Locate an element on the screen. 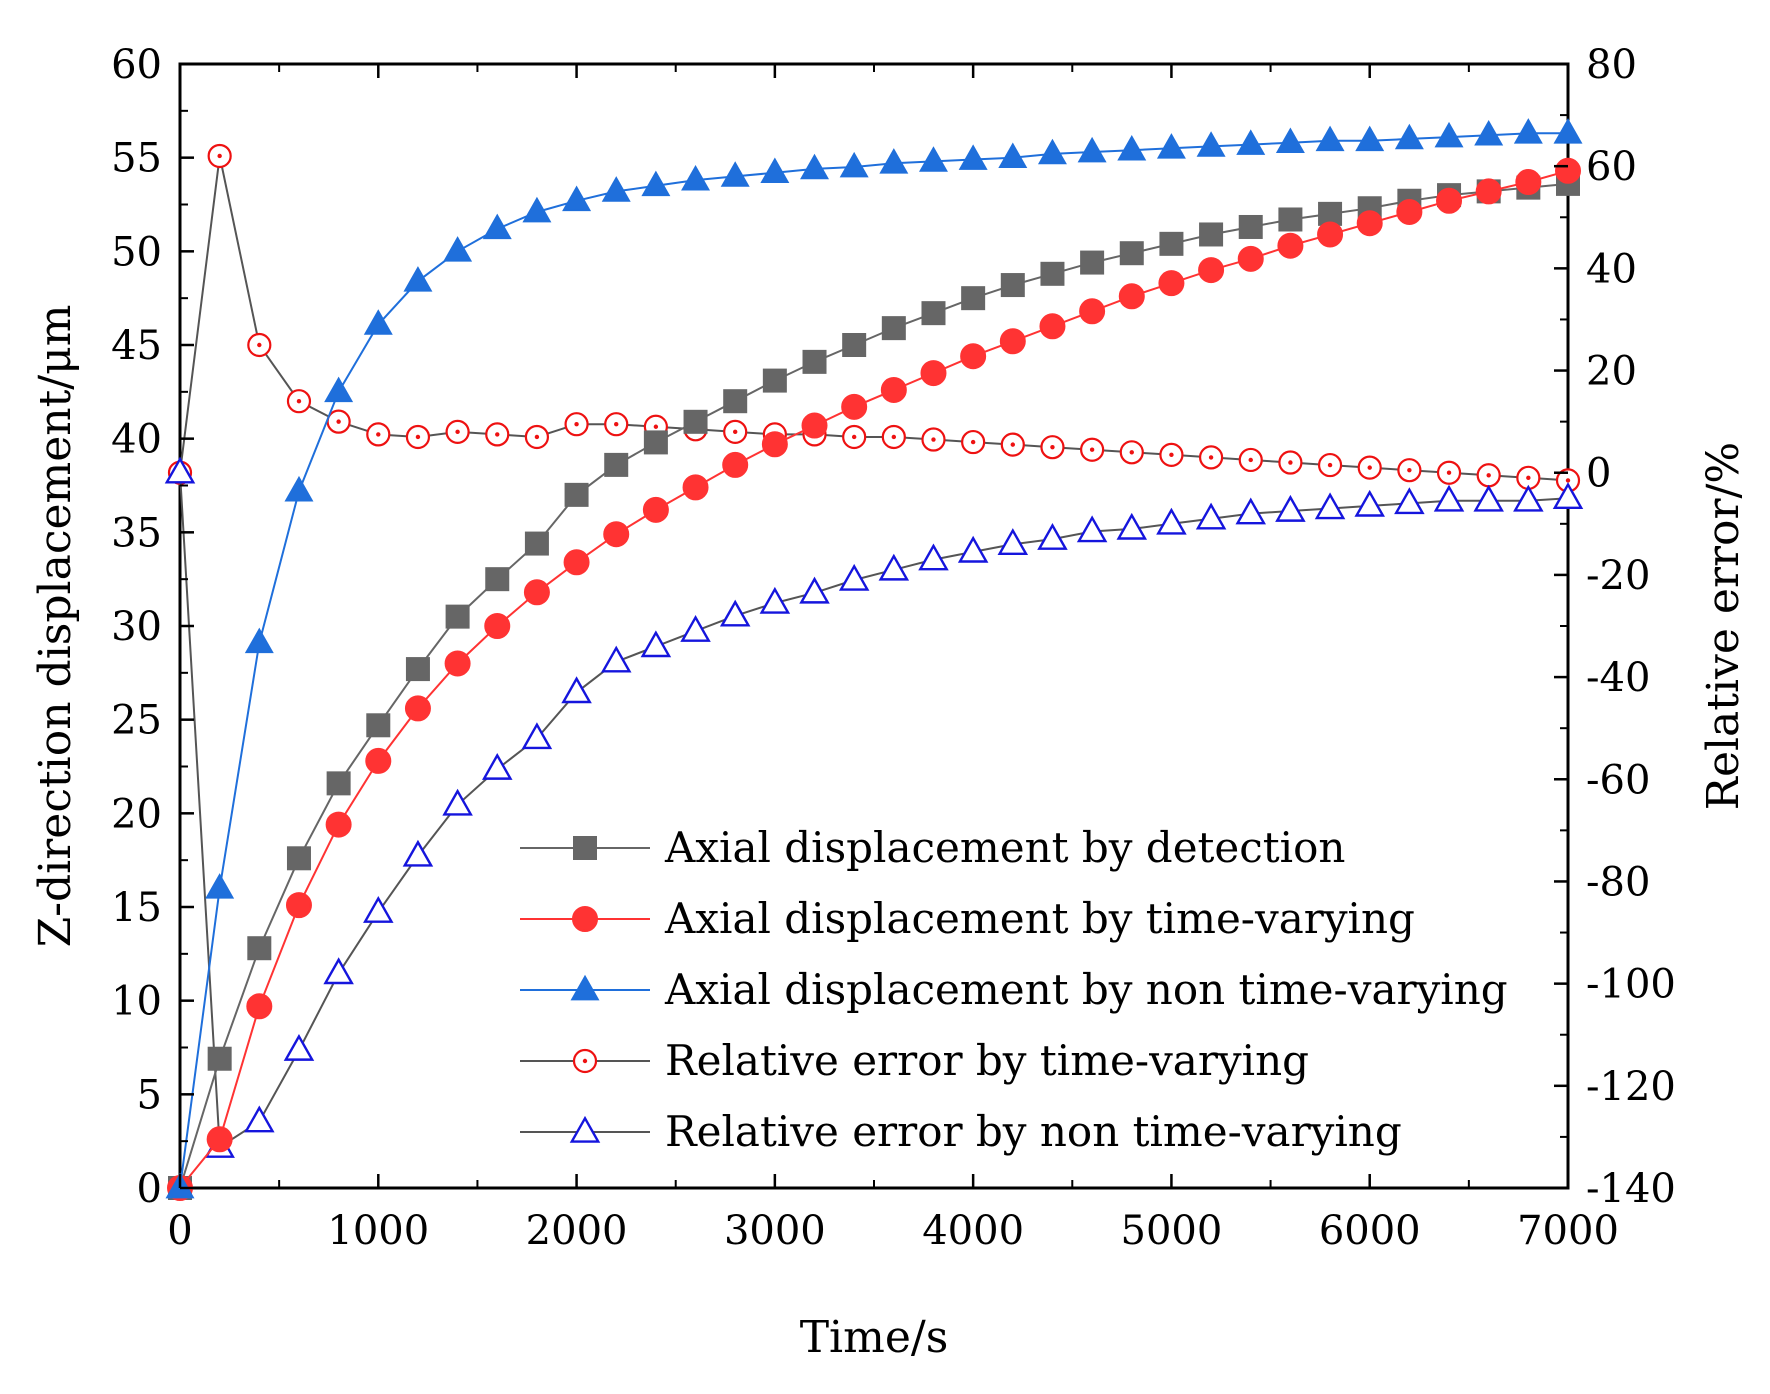  y2-tick-label: 0 is located at coordinates (1598, 474).